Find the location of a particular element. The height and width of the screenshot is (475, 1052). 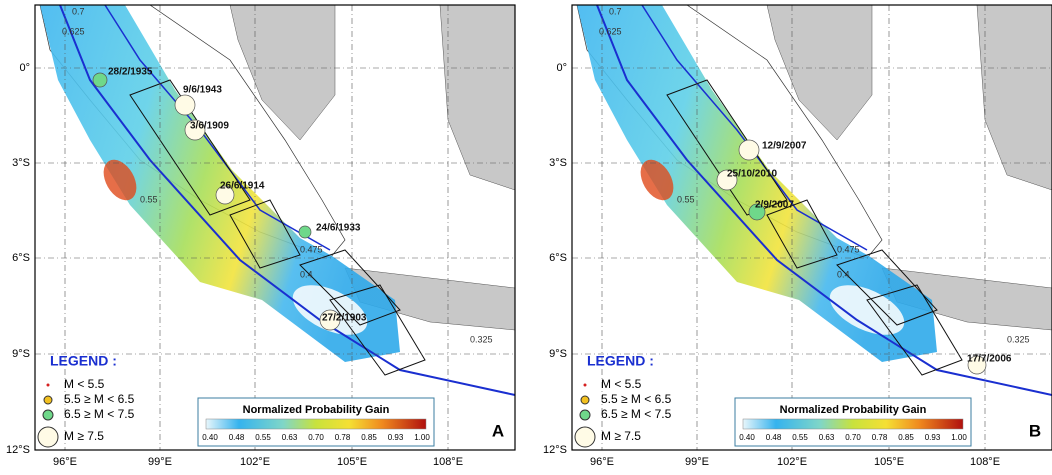

colorbar-tick: 0.70 is located at coordinates (316, 437).